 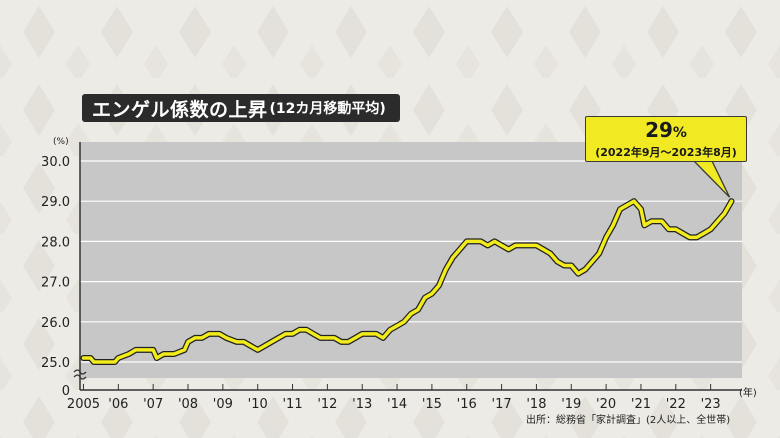 I want to click on x-tick-label: '06, so click(x=118, y=404).